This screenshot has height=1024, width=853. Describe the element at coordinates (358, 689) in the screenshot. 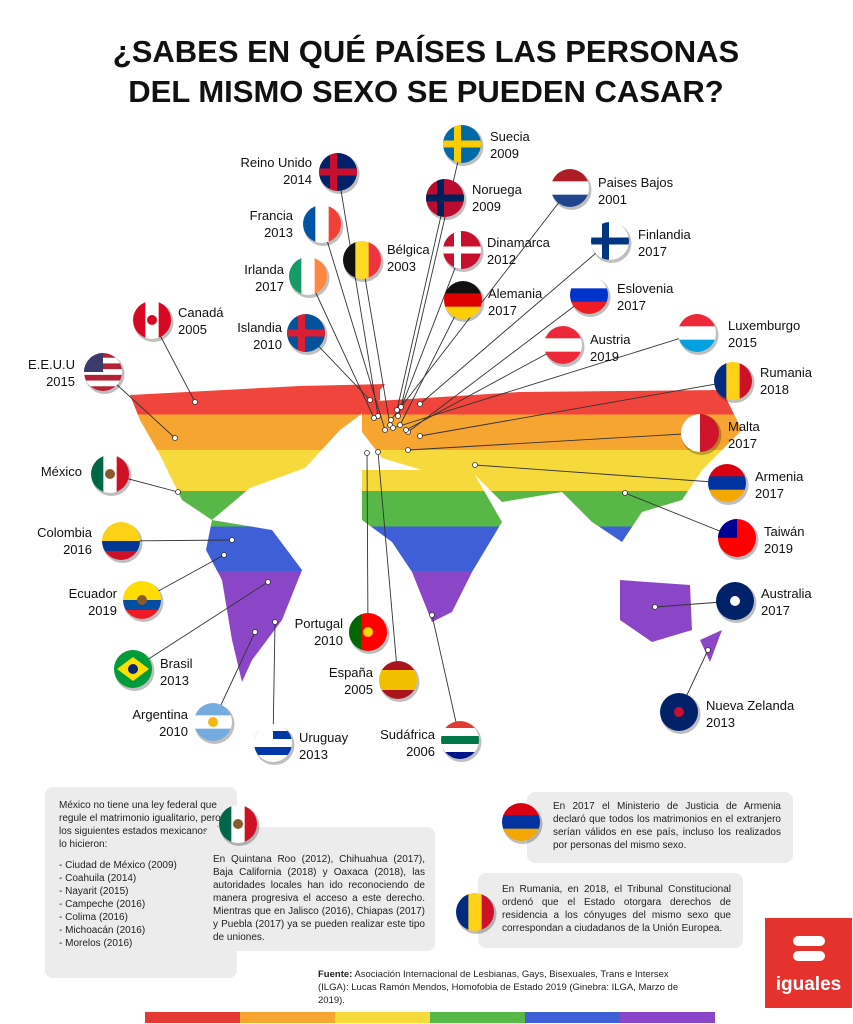

I see `country-year: 2005` at that location.